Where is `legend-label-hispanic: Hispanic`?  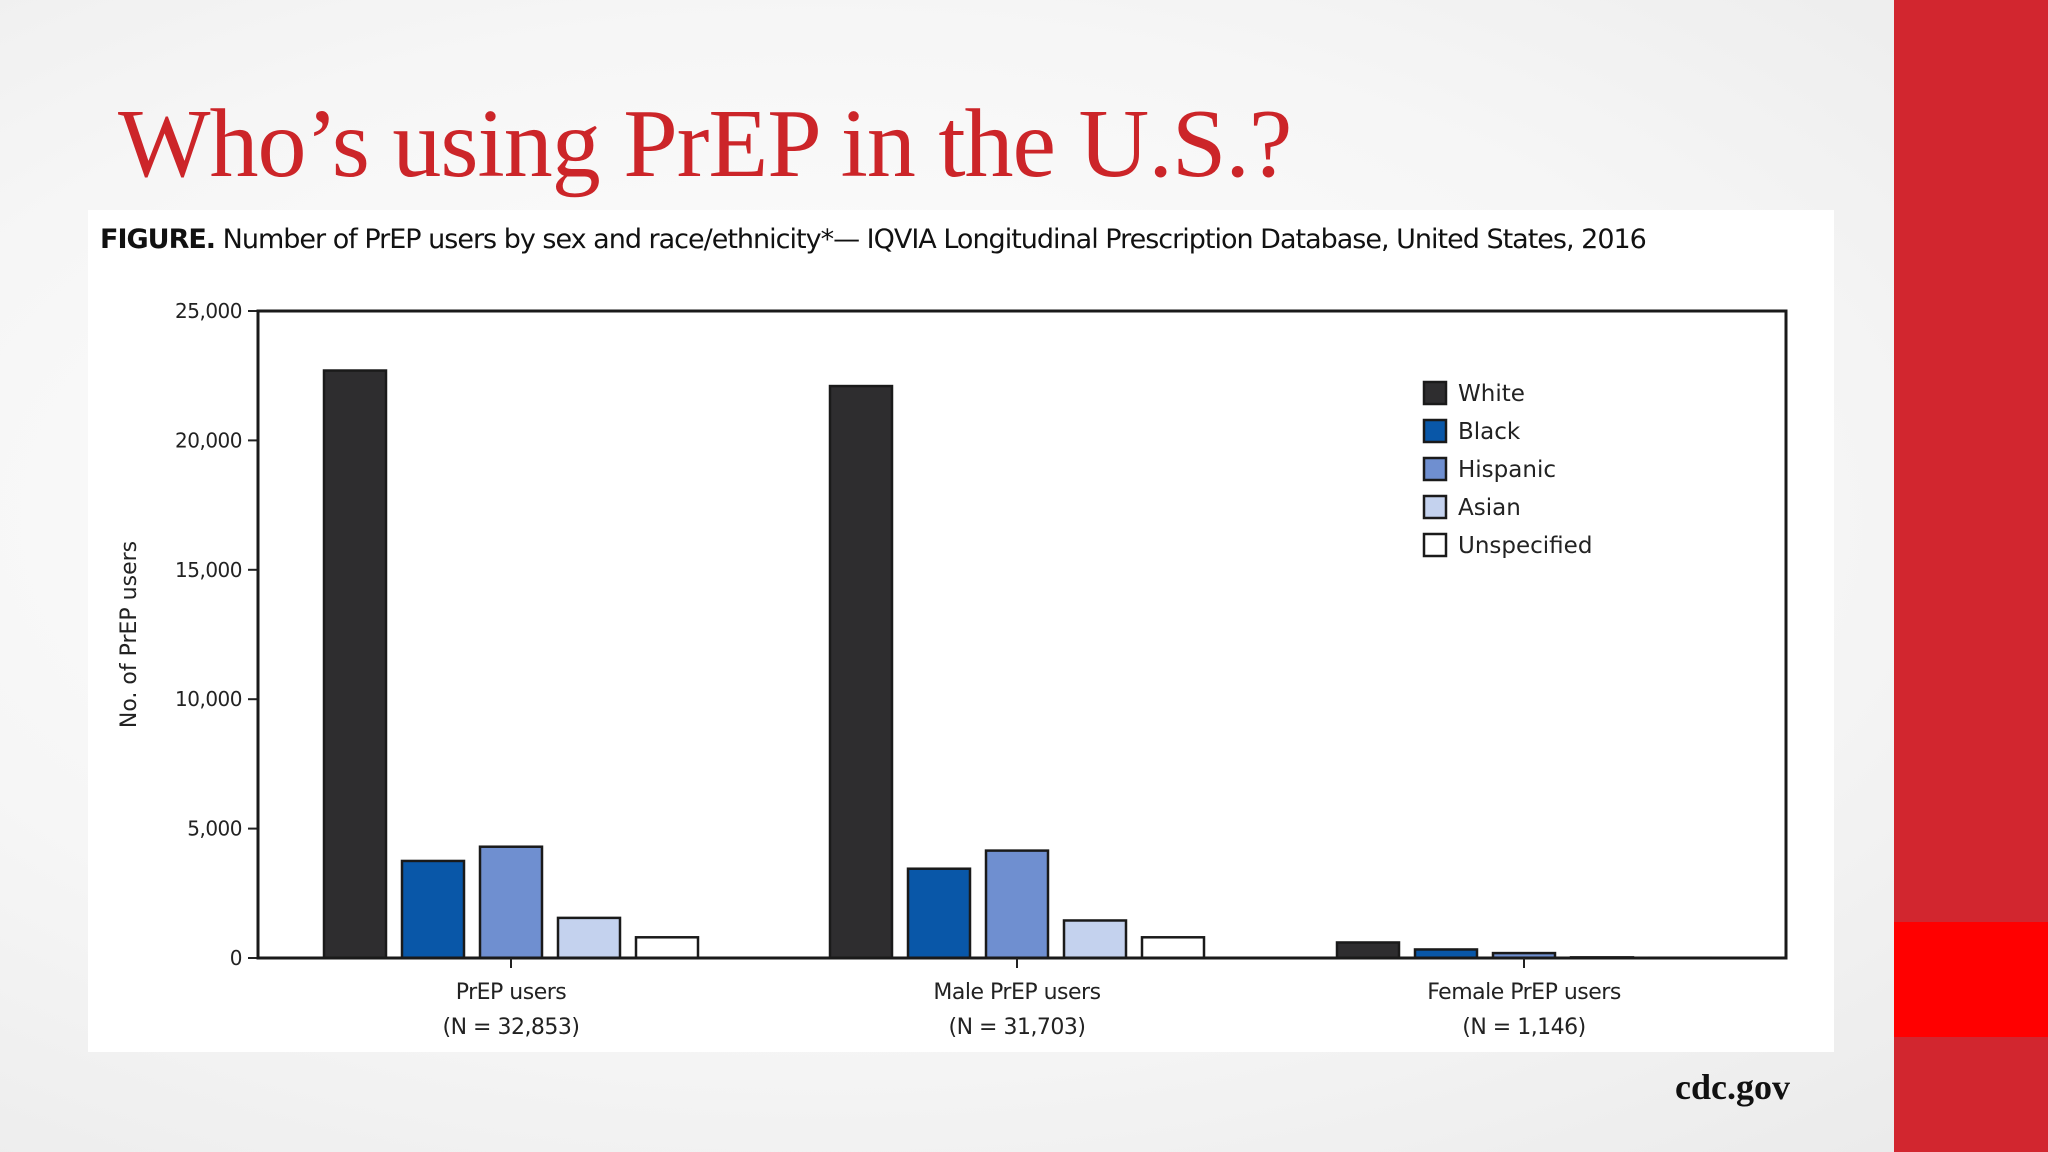
legend-label-hispanic: Hispanic is located at coordinates (1507, 470).